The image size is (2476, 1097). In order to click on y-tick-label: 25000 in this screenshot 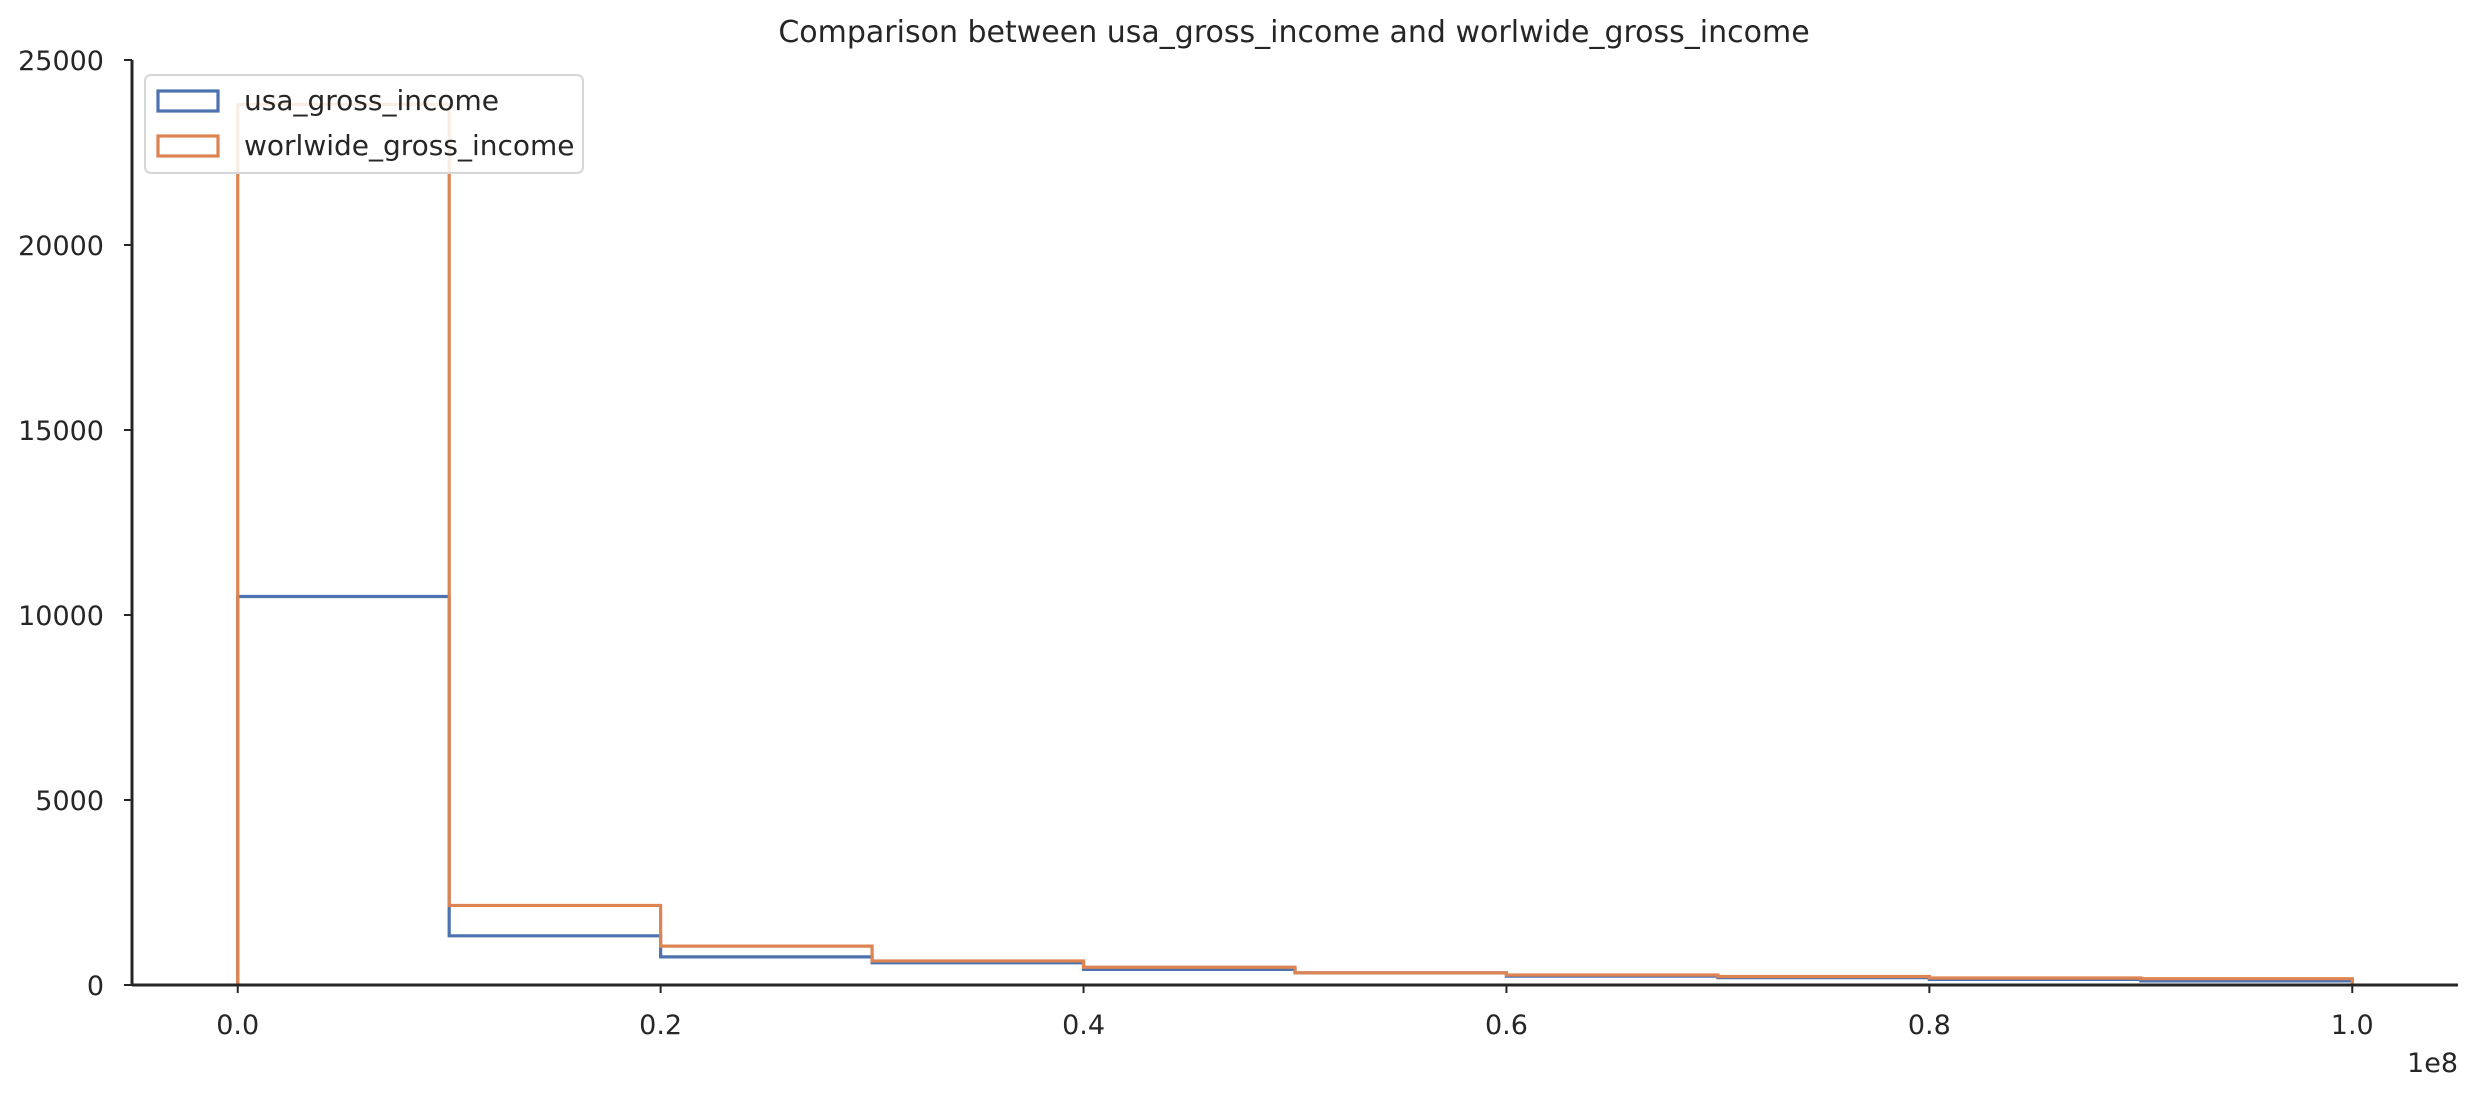, I will do `click(61, 61)`.